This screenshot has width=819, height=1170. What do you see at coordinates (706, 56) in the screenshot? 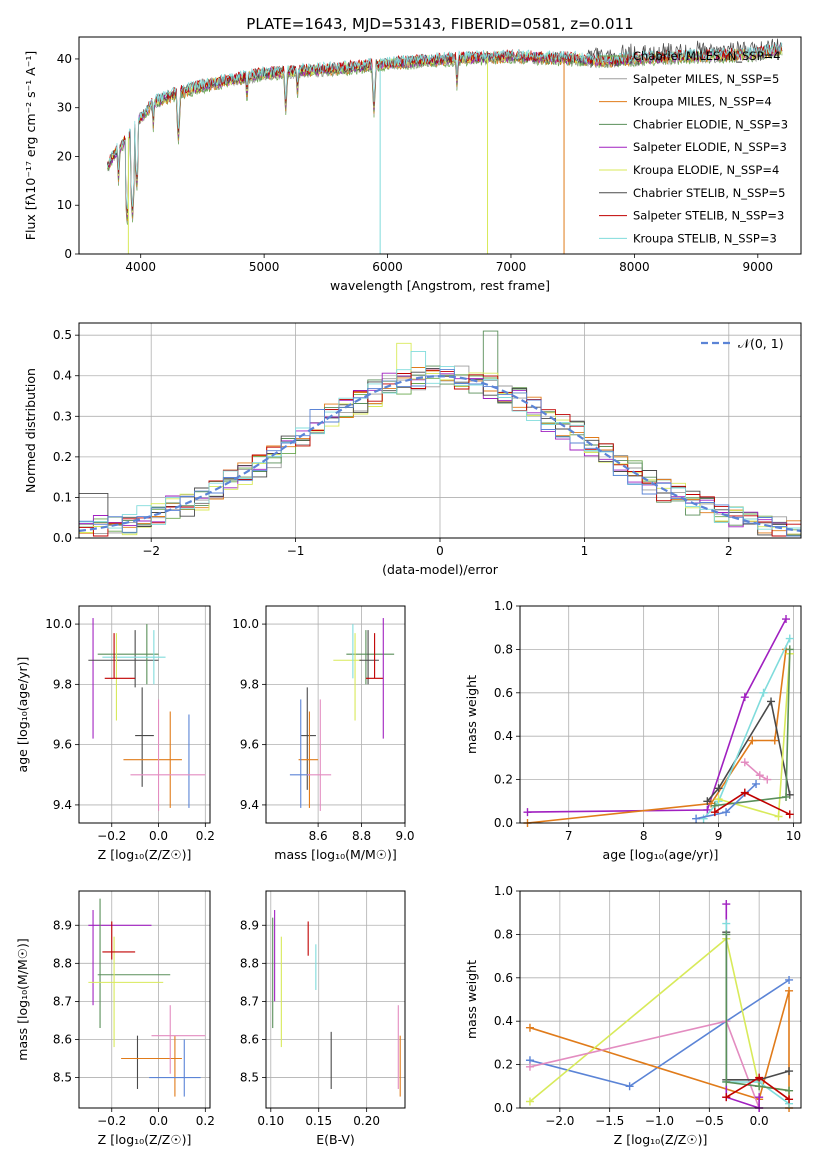
I see `legend-entry: Chabrier MILES, N_SSP=4` at bounding box center [706, 56].